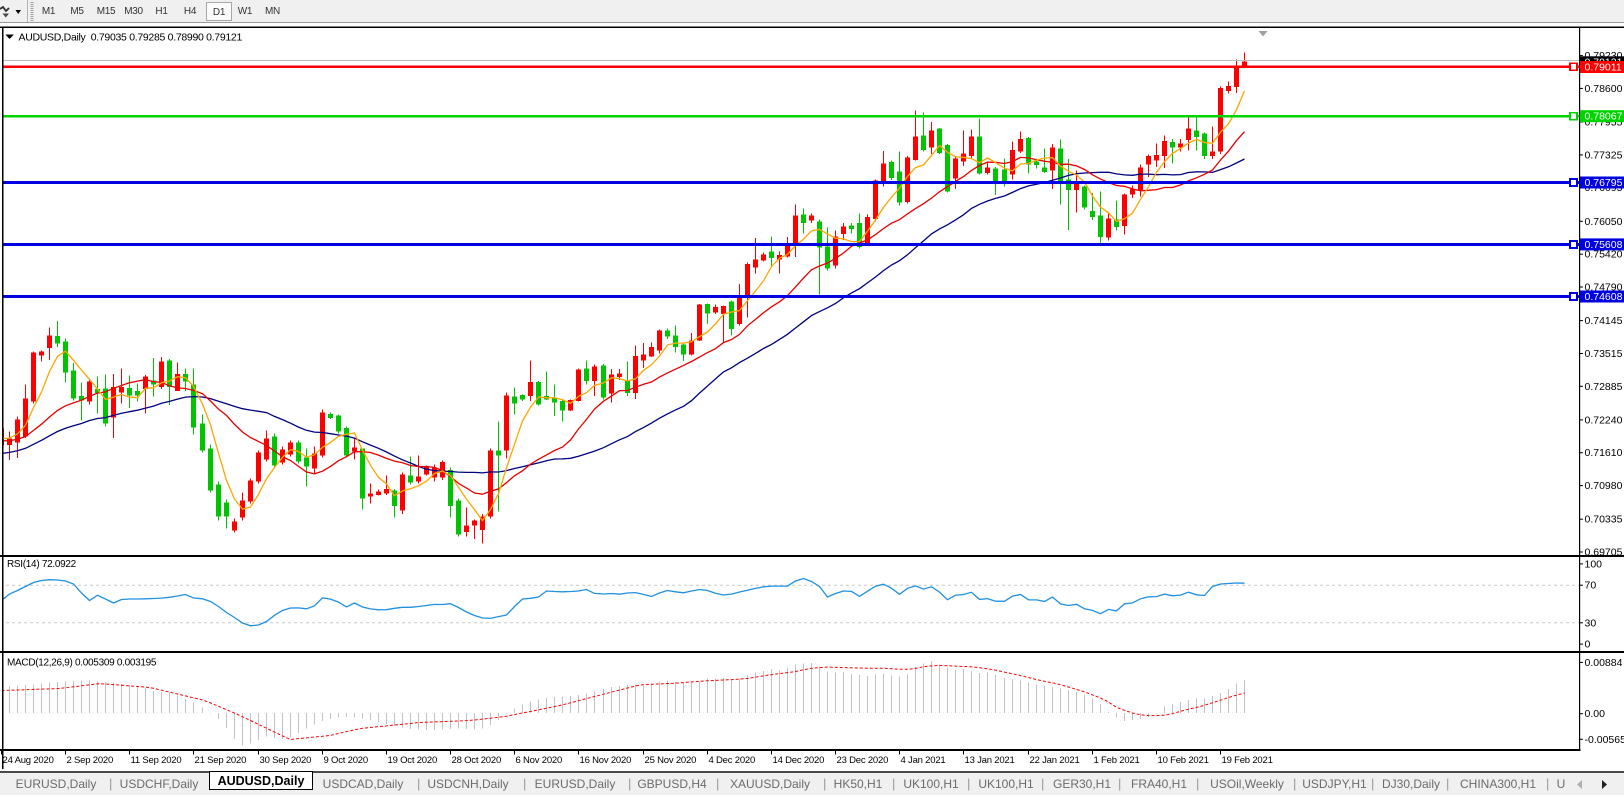  What do you see at coordinates (1604, 662) in the screenshot?
I see `svg-text: 0.00884` at bounding box center [1604, 662].